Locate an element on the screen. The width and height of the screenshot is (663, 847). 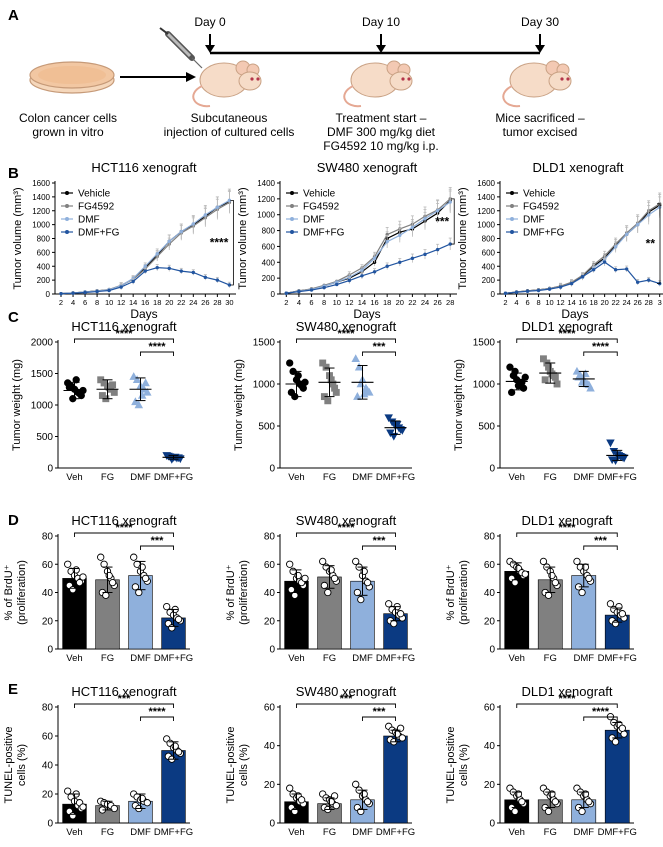
y-tick-label: 800 is located at coordinates (269, 231).